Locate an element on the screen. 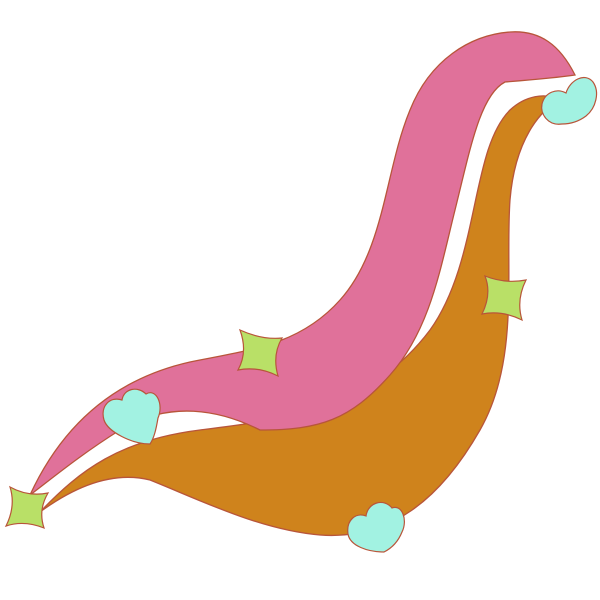 Image resolution: width=600 pixels, height=600 pixels. sparkle-right is located at coordinates (504, 298).